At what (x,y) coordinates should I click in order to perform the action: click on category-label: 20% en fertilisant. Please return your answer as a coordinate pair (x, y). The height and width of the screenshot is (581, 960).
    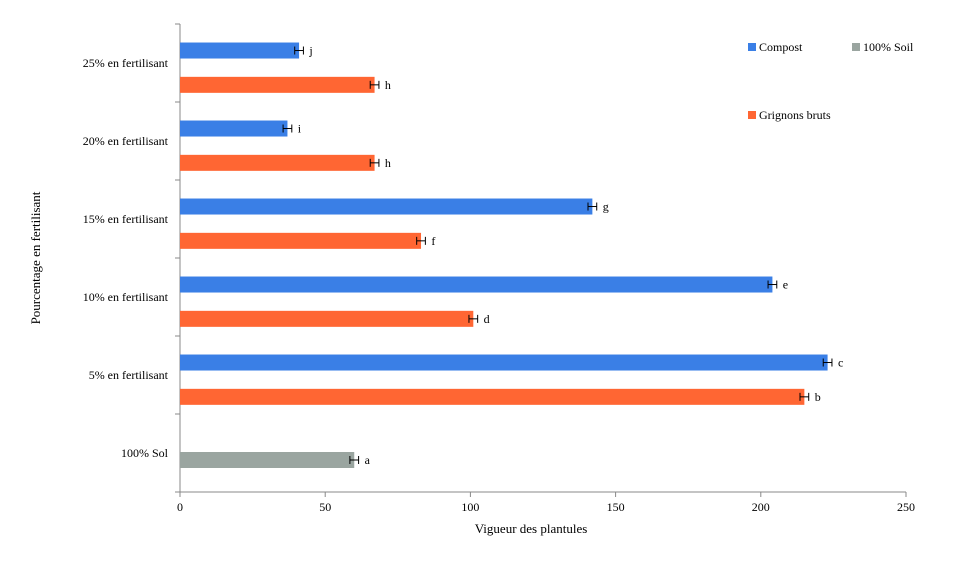
    Looking at the image, I should click on (126, 141).